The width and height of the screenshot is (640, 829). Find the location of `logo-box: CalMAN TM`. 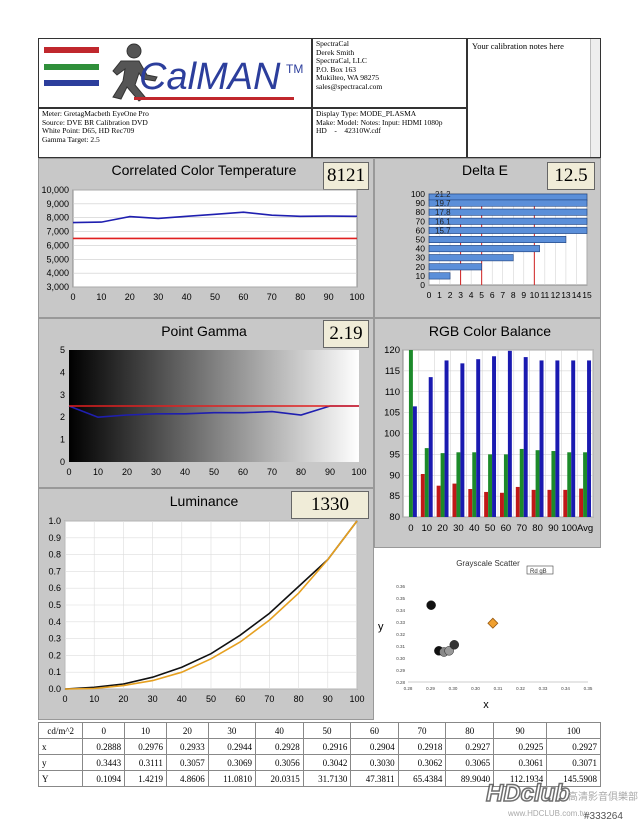

logo-box: CalMAN TM is located at coordinates (175, 73).